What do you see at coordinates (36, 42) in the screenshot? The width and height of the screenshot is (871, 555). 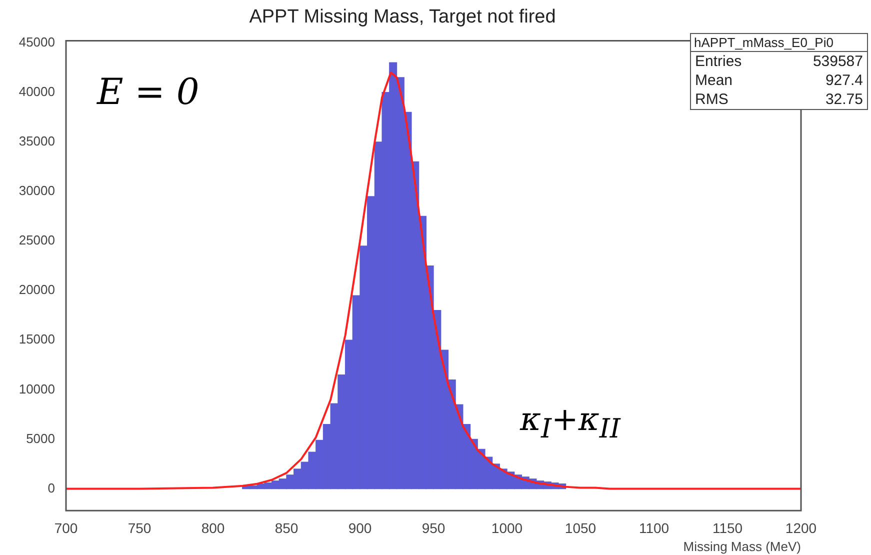 I see `y-tick-label: 45000` at bounding box center [36, 42].